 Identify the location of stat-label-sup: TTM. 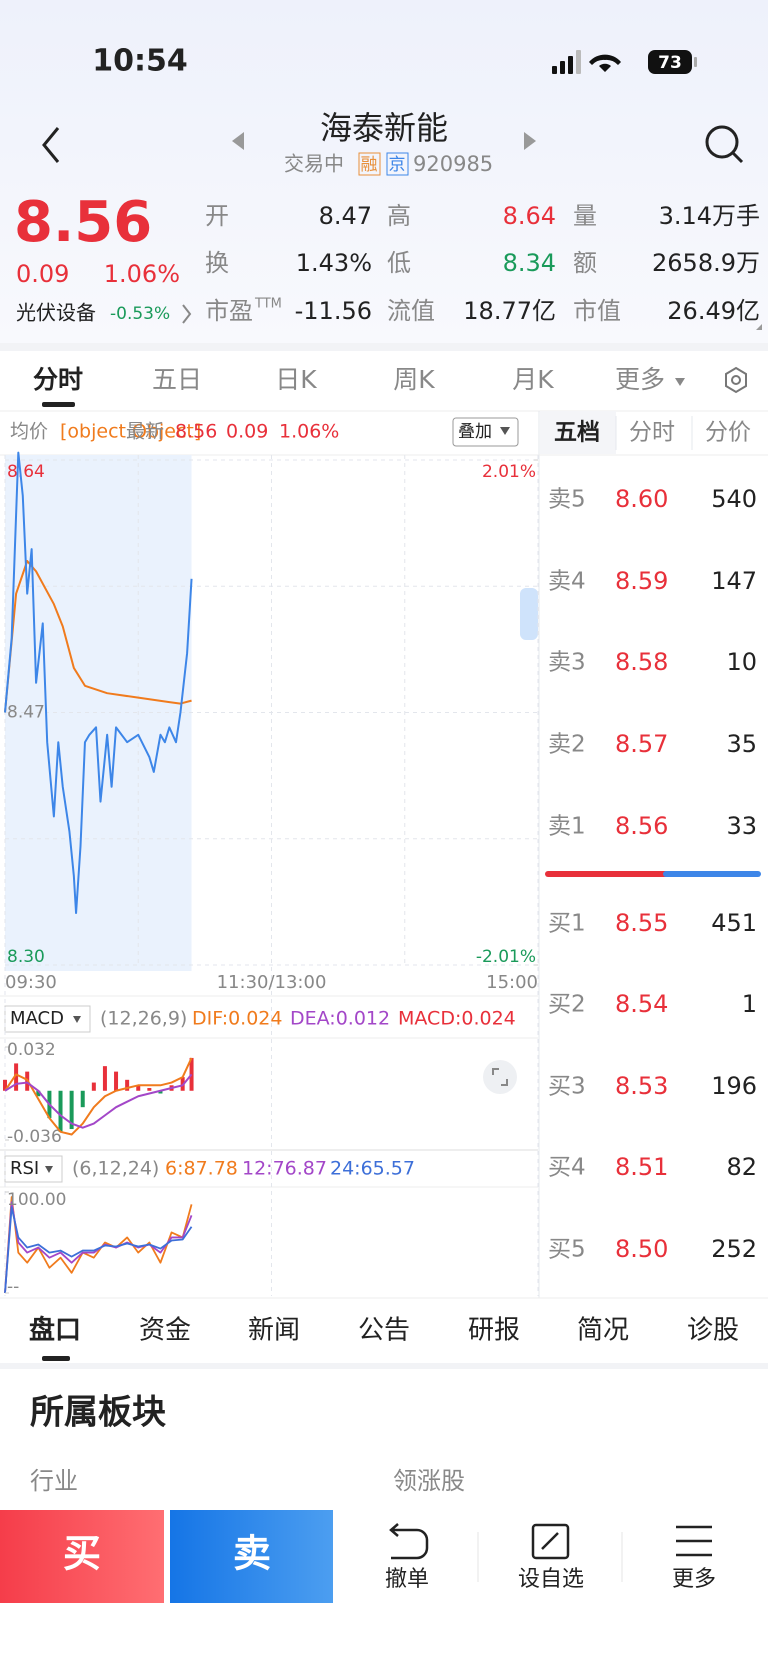
(268, 304).